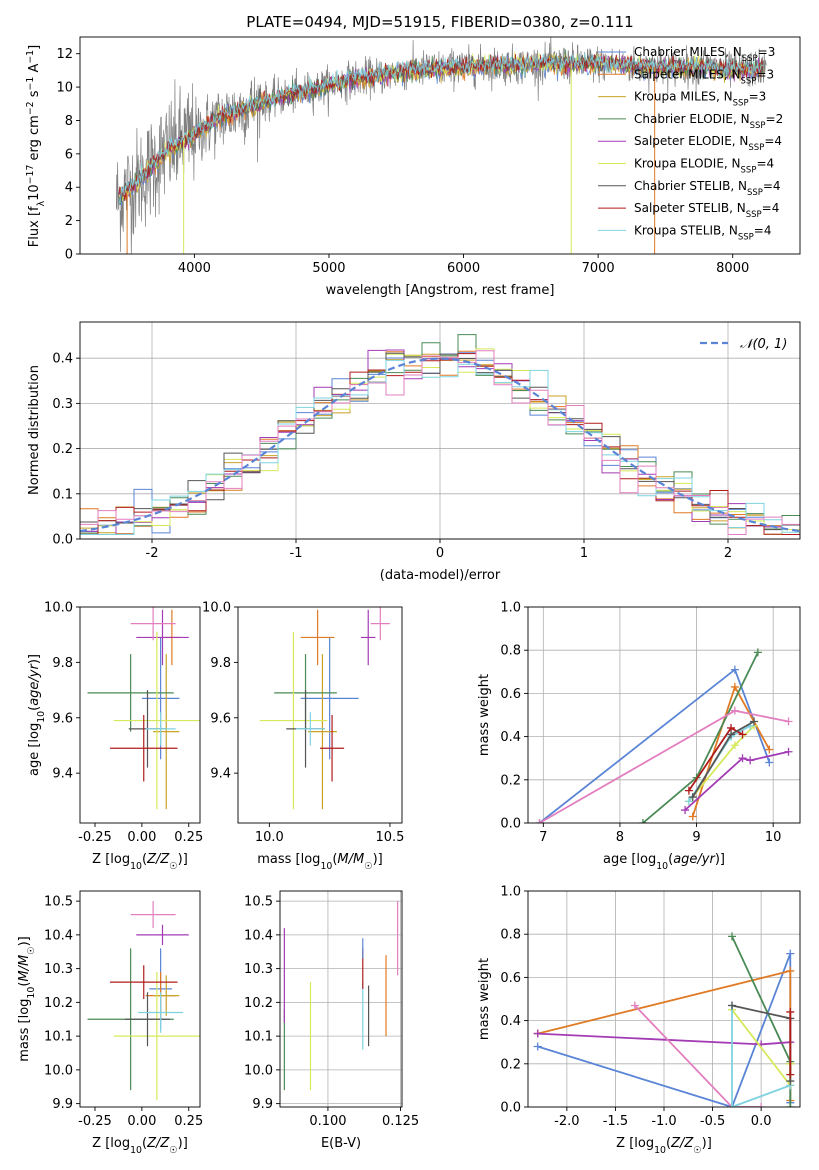 Image resolution: width=819 pixels, height=1170 pixels. Describe the element at coordinates (543, 837) in the screenshot. I see `x-tick-label: 7` at that location.